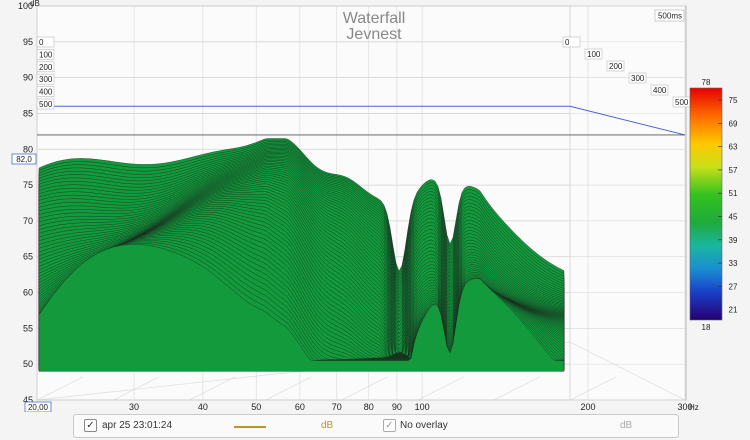 The width and height of the screenshot is (750, 440). I want to click on time-tick-right: 200, so click(616, 66).